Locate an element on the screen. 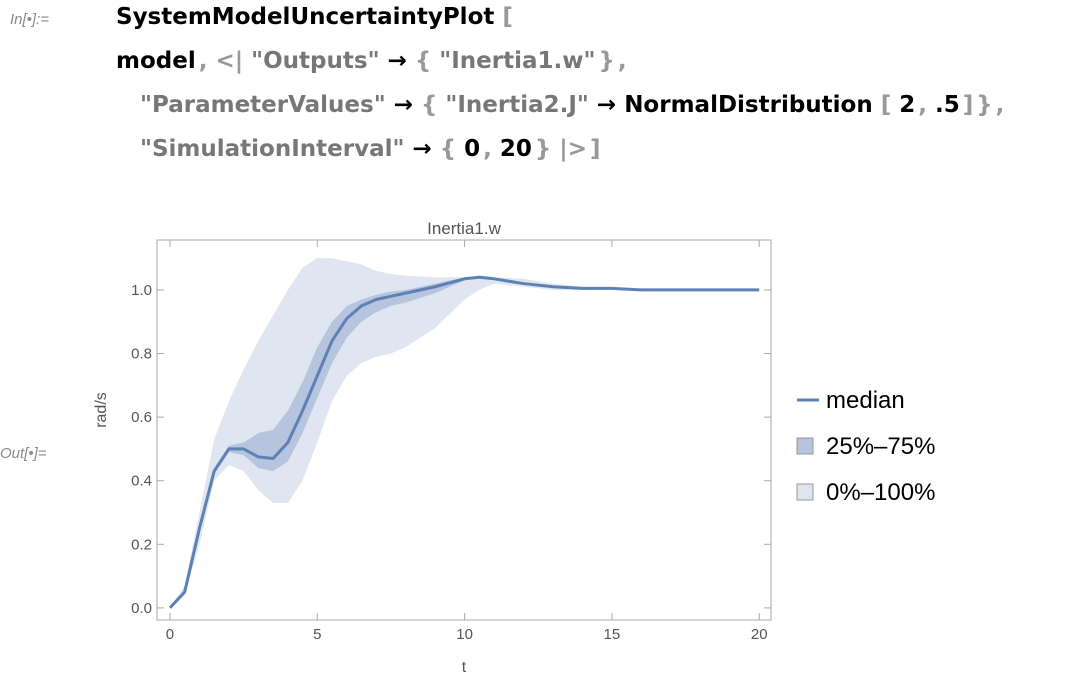  code-token: model is located at coordinates (156, 61).